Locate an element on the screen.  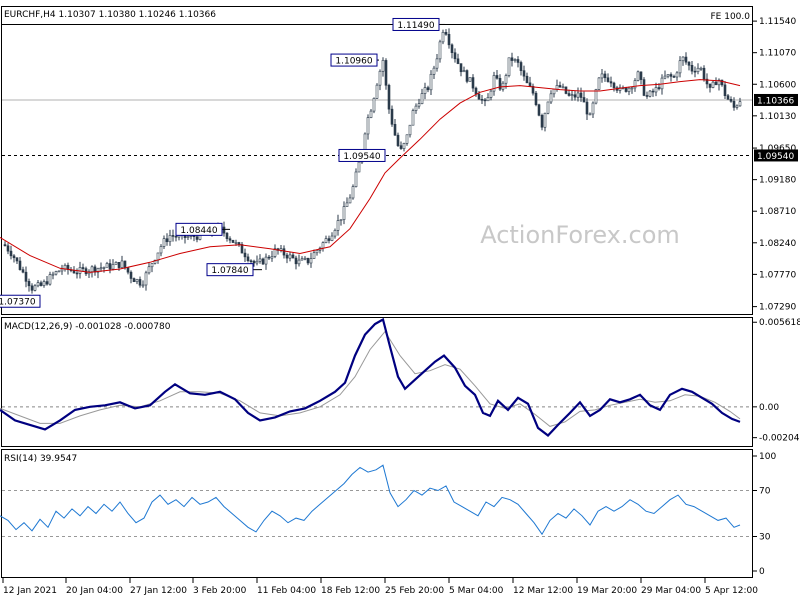
price-tick-label: 1.08240 is located at coordinates (777, 244).